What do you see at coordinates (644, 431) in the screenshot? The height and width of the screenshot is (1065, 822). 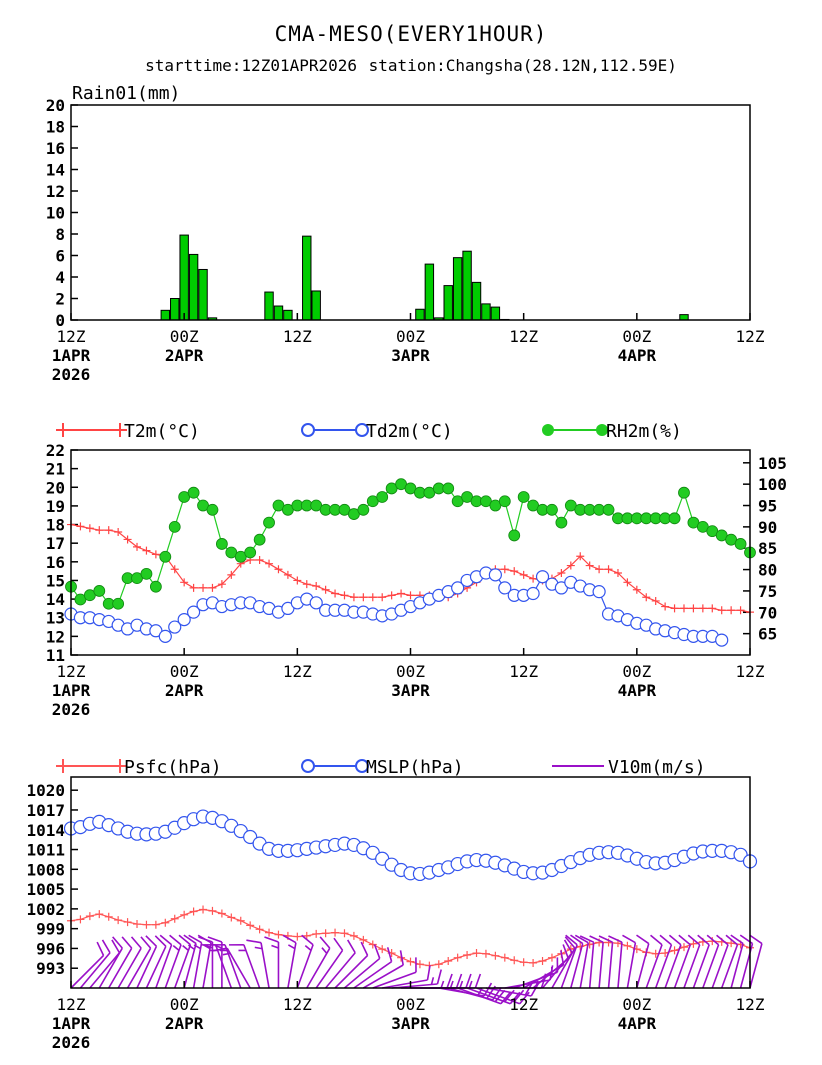 I see `legend-label: RH2m(%)` at bounding box center [644, 431].